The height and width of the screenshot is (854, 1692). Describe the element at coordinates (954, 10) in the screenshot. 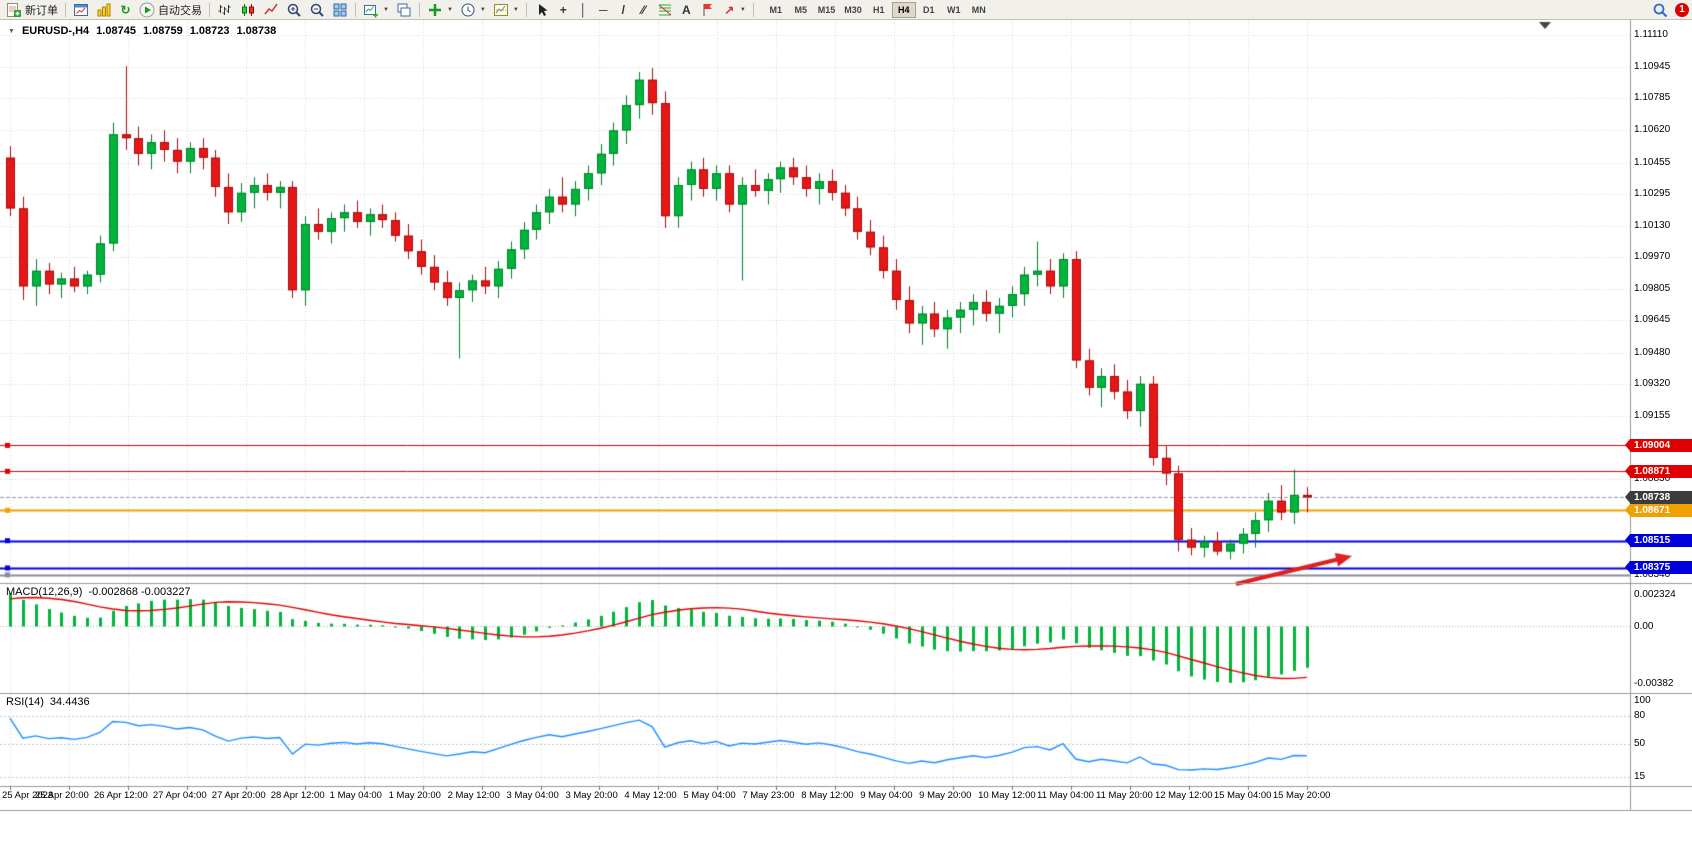

I see `timeframe-button-w1: W1` at that location.